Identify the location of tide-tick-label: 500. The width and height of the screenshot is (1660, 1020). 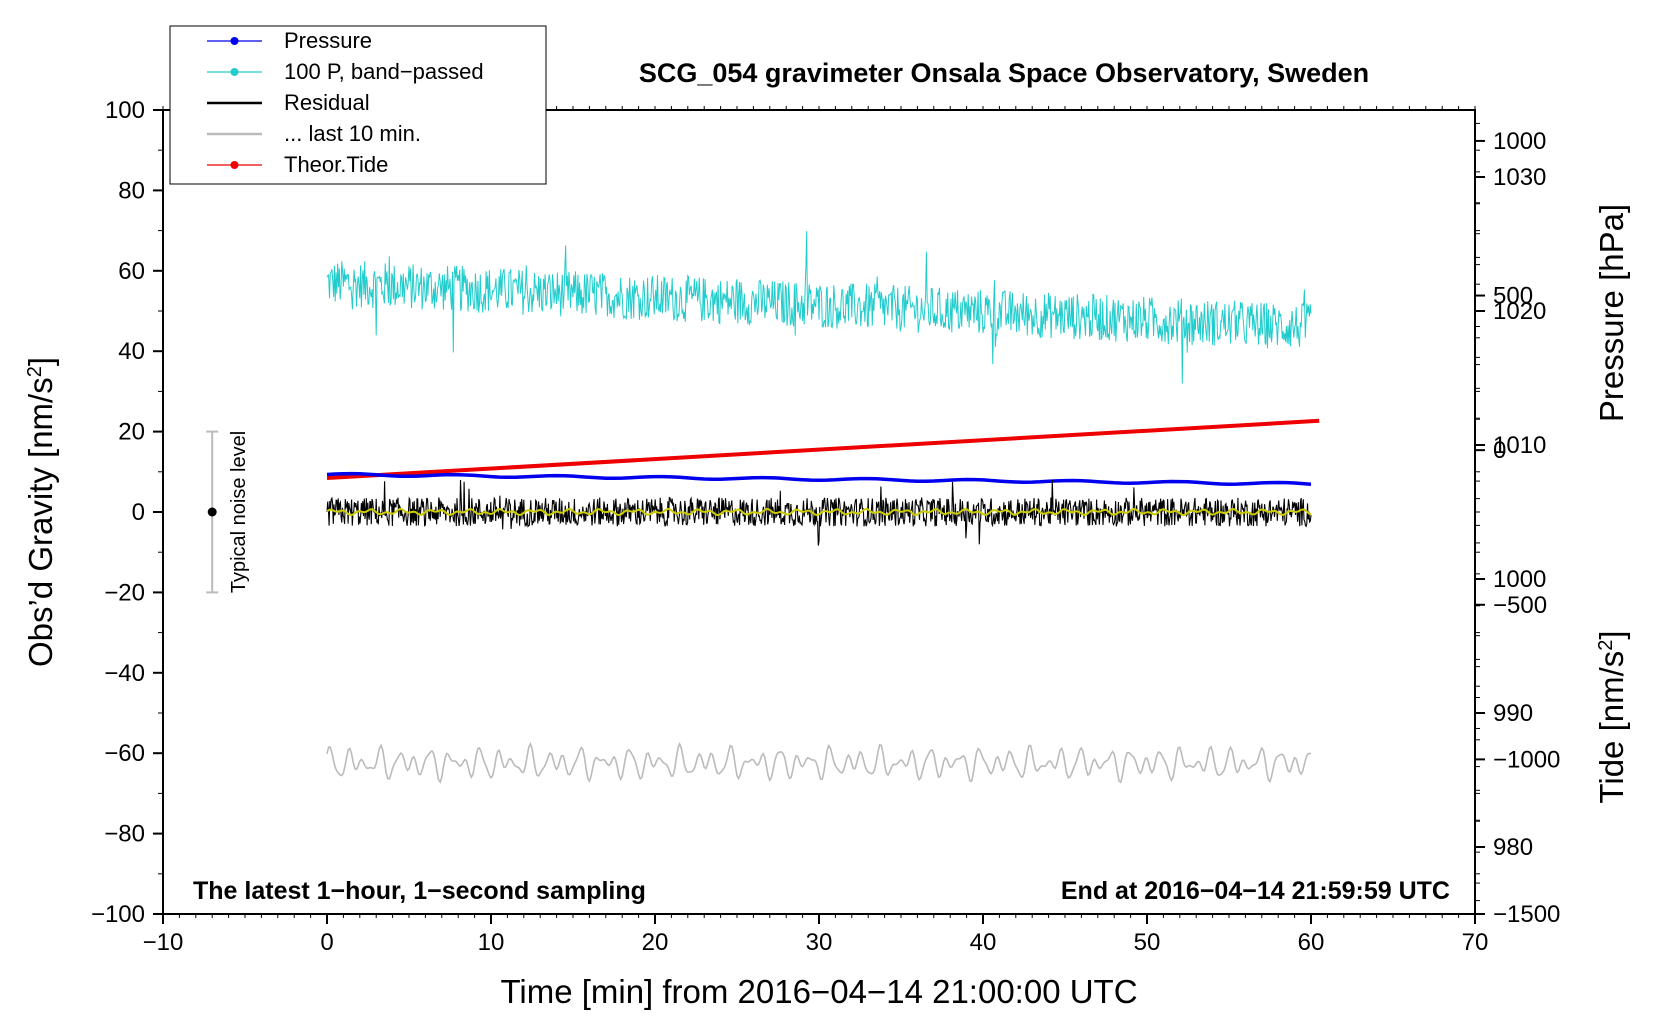
(1513, 296).